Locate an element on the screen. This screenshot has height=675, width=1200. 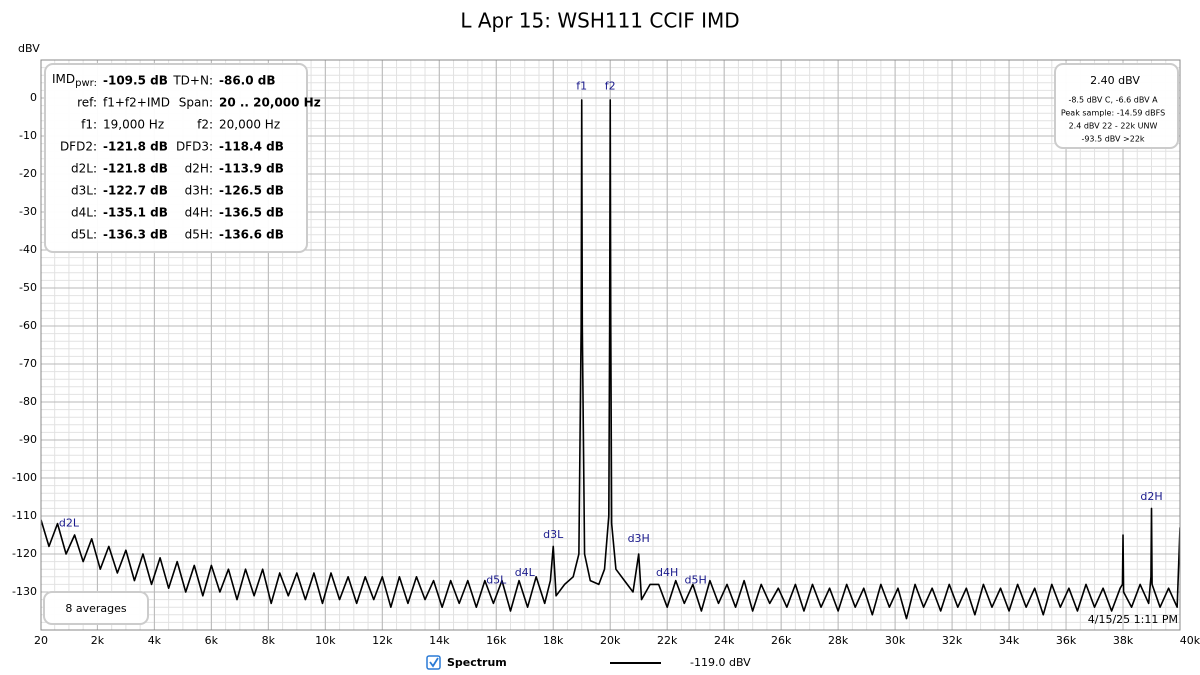
peak-label: d5L is located at coordinates (496, 580).